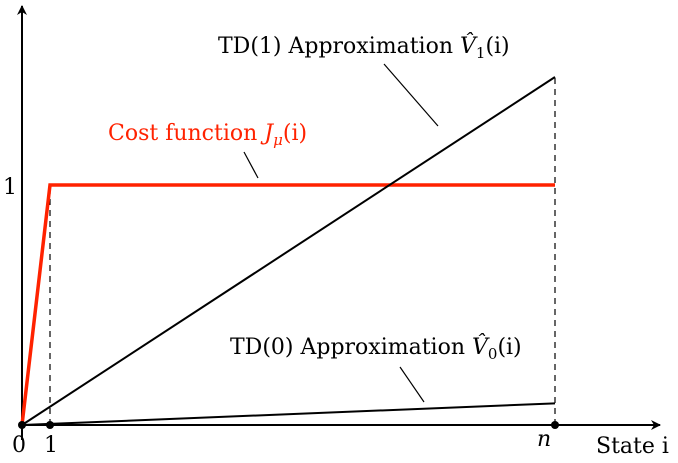  Describe the element at coordinates (364, 47) in the screenshot. I see `series-label-td1: TD(1) Approximation V̂1(i)` at that location.